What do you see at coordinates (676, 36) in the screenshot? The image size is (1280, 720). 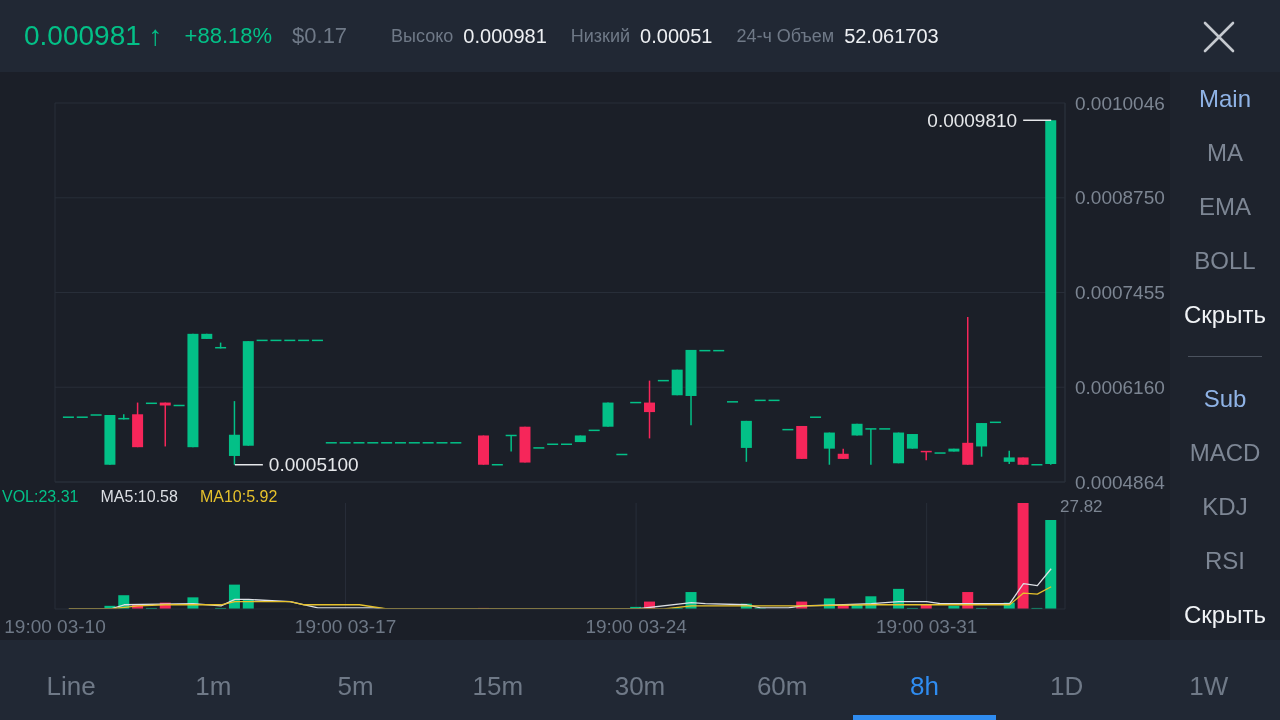 I see `text: 0.00051` at bounding box center [676, 36].